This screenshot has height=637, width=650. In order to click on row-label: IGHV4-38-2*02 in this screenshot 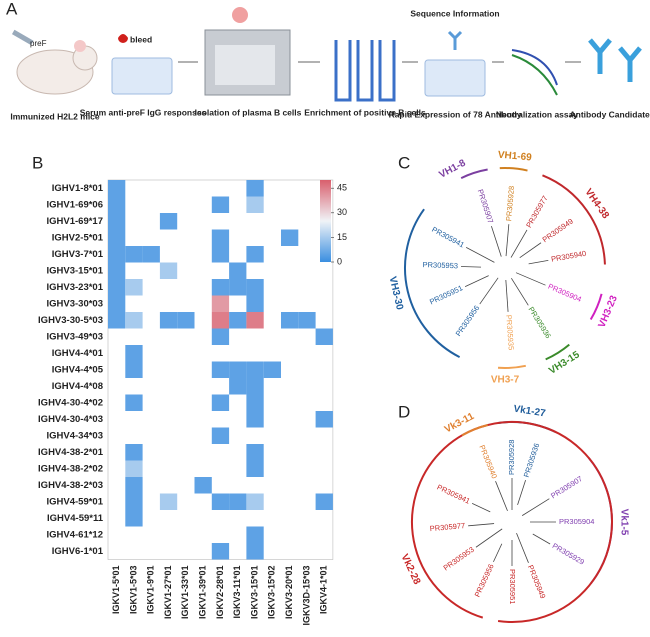, I will do `click(70, 468)`.